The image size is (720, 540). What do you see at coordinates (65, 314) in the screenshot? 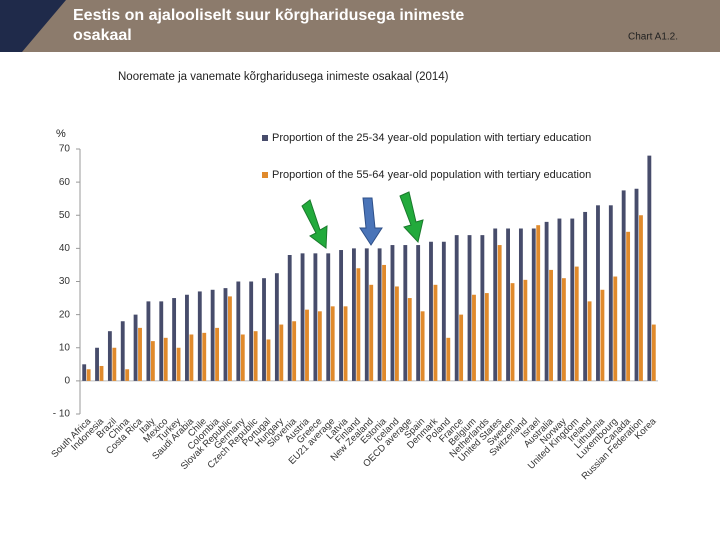
I see `y-tick-label: 20` at bounding box center [65, 314].